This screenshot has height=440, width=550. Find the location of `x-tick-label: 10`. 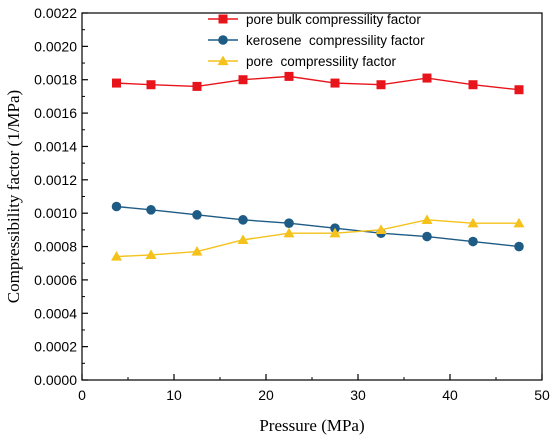

x-tick-label: 10 is located at coordinates (174, 395).